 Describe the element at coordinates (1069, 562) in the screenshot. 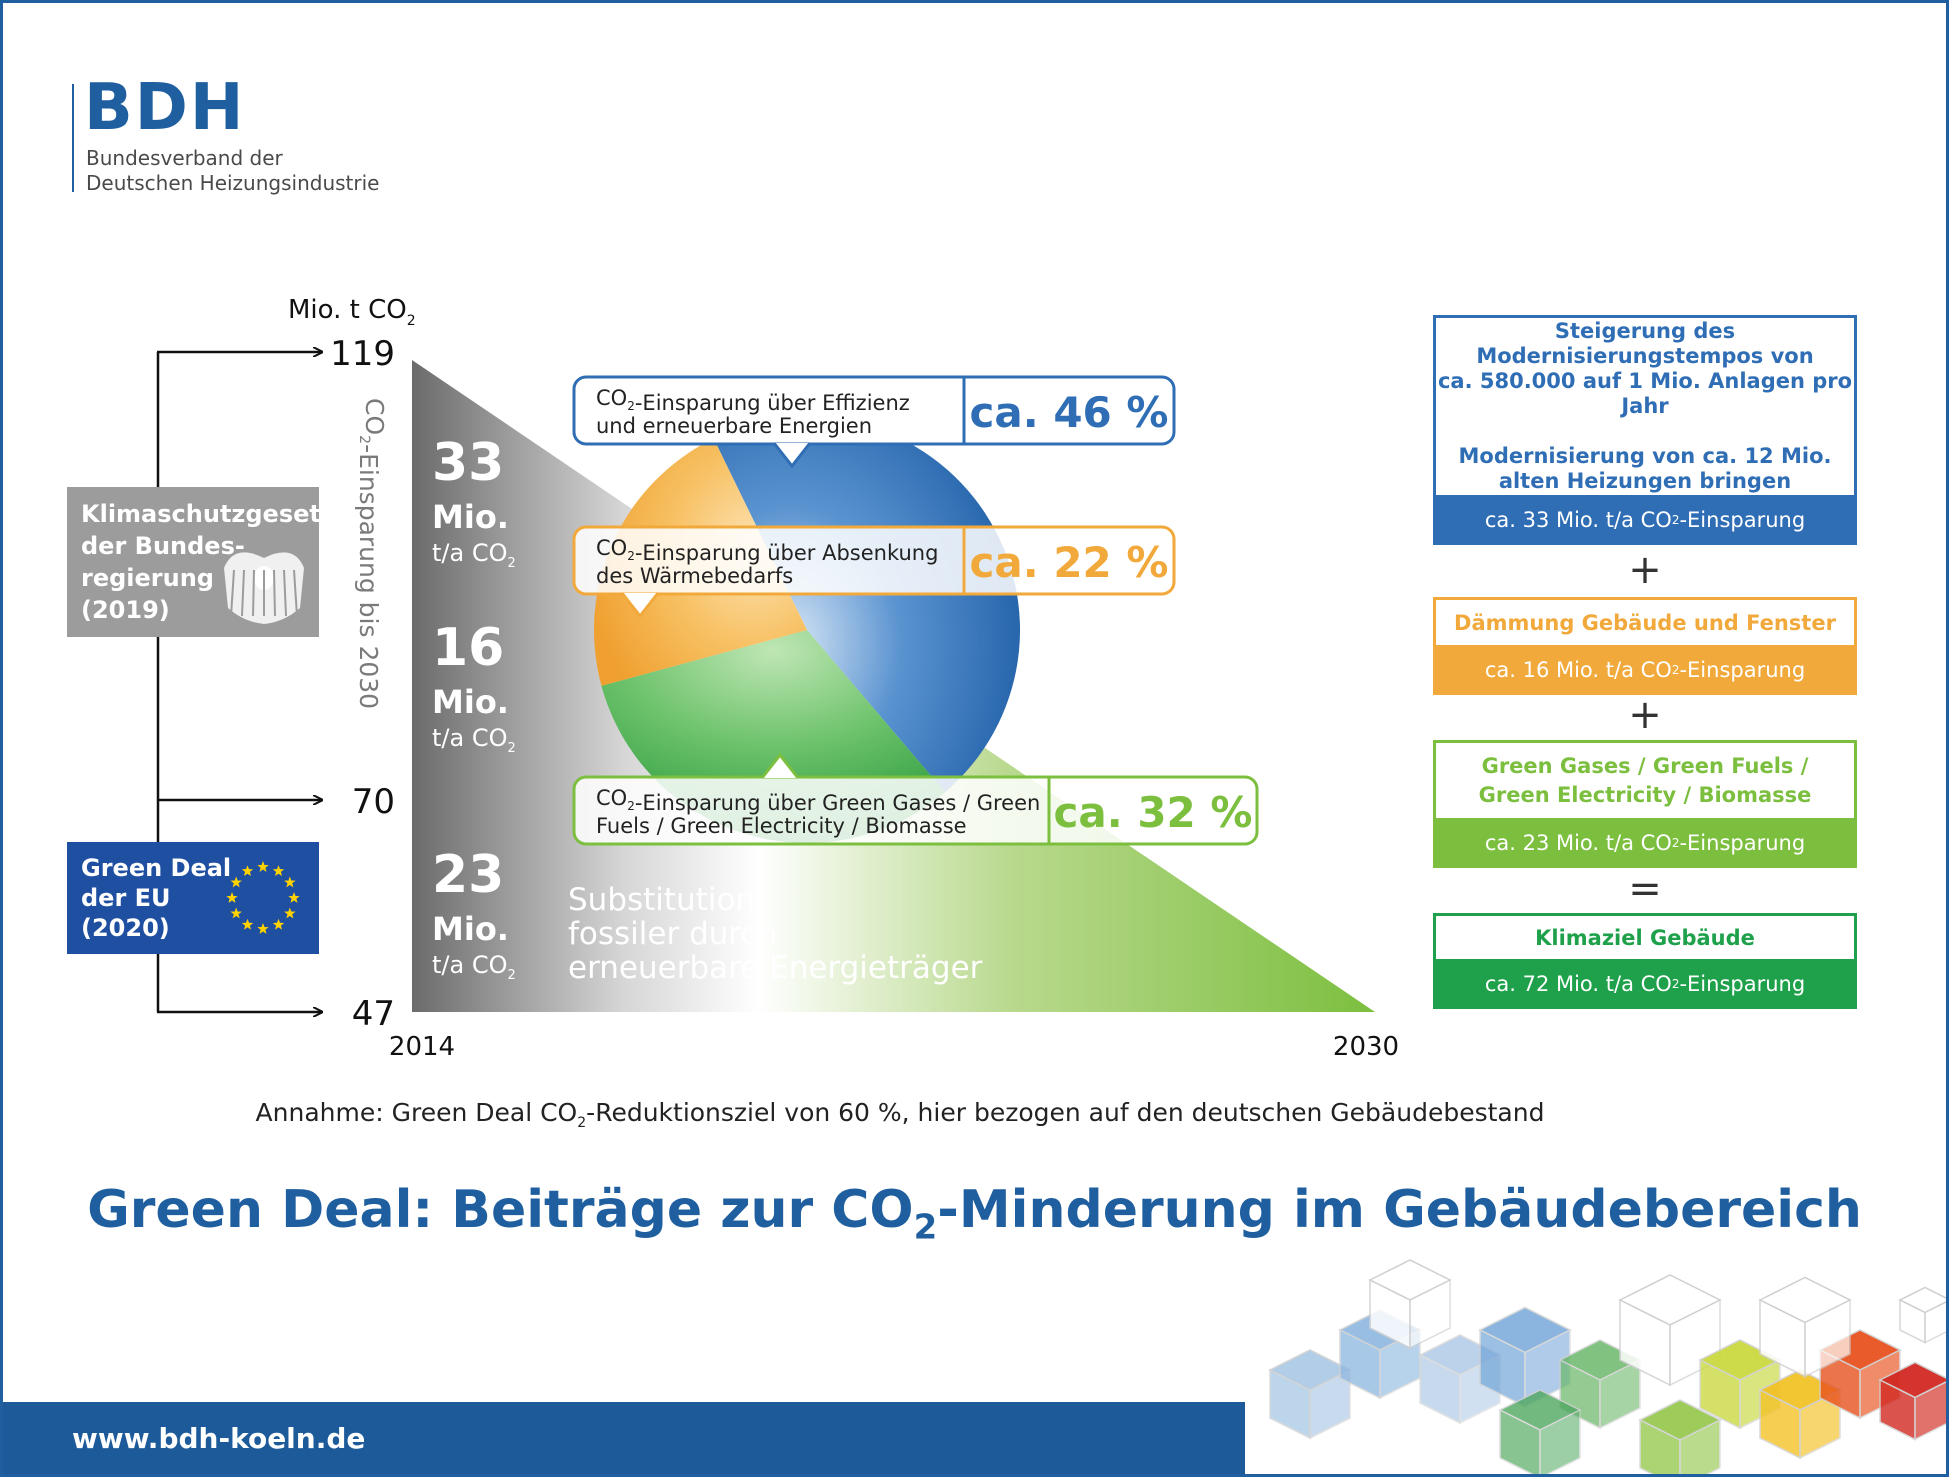

I see `callout-percent-2: ca. 22 %` at that location.